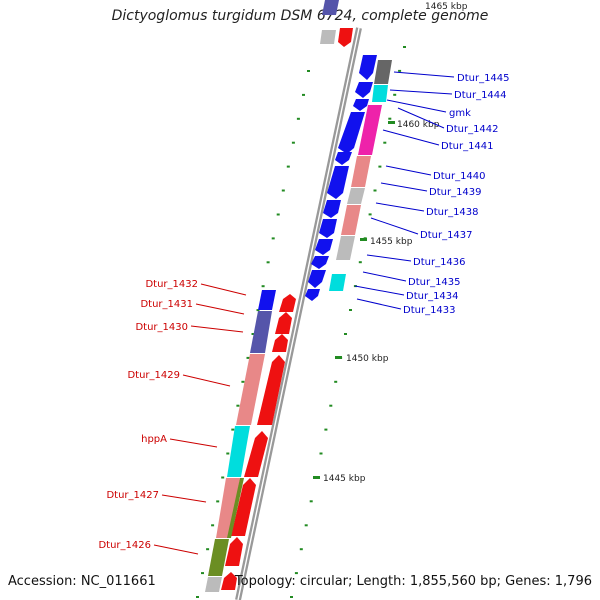 The width and height of the screenshot is (600, 600). What do you see at coordinates (483, 78) in the screenshot?
I see `gene-label-dtur-1445: Dtur_1445` at bounding box center [483, 78].